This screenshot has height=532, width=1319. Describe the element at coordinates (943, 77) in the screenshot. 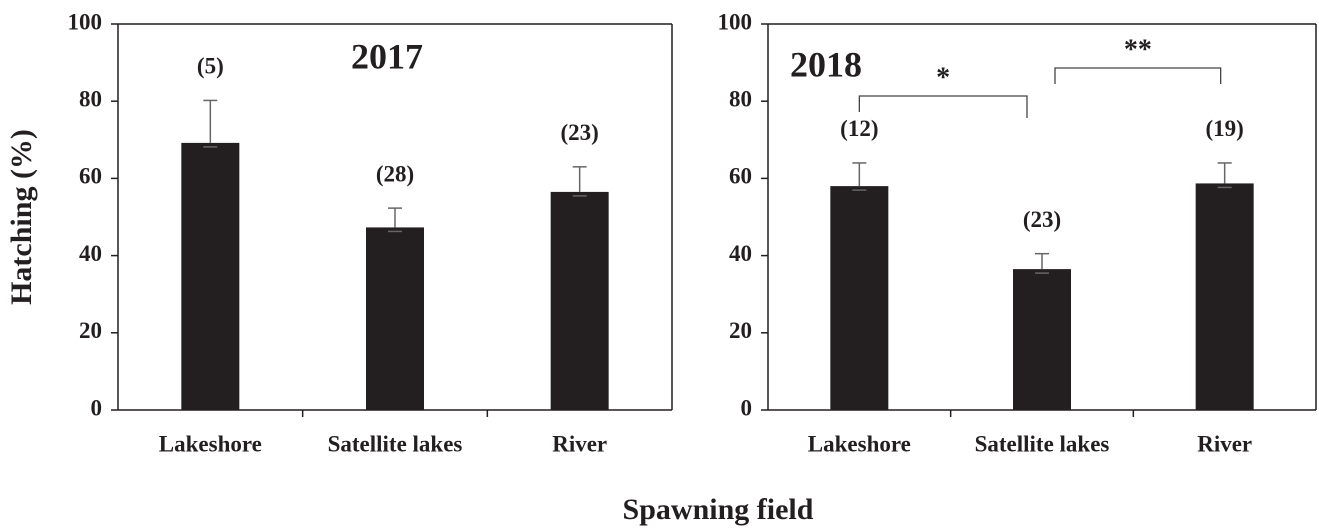

I see `significance-label: *` at that location.